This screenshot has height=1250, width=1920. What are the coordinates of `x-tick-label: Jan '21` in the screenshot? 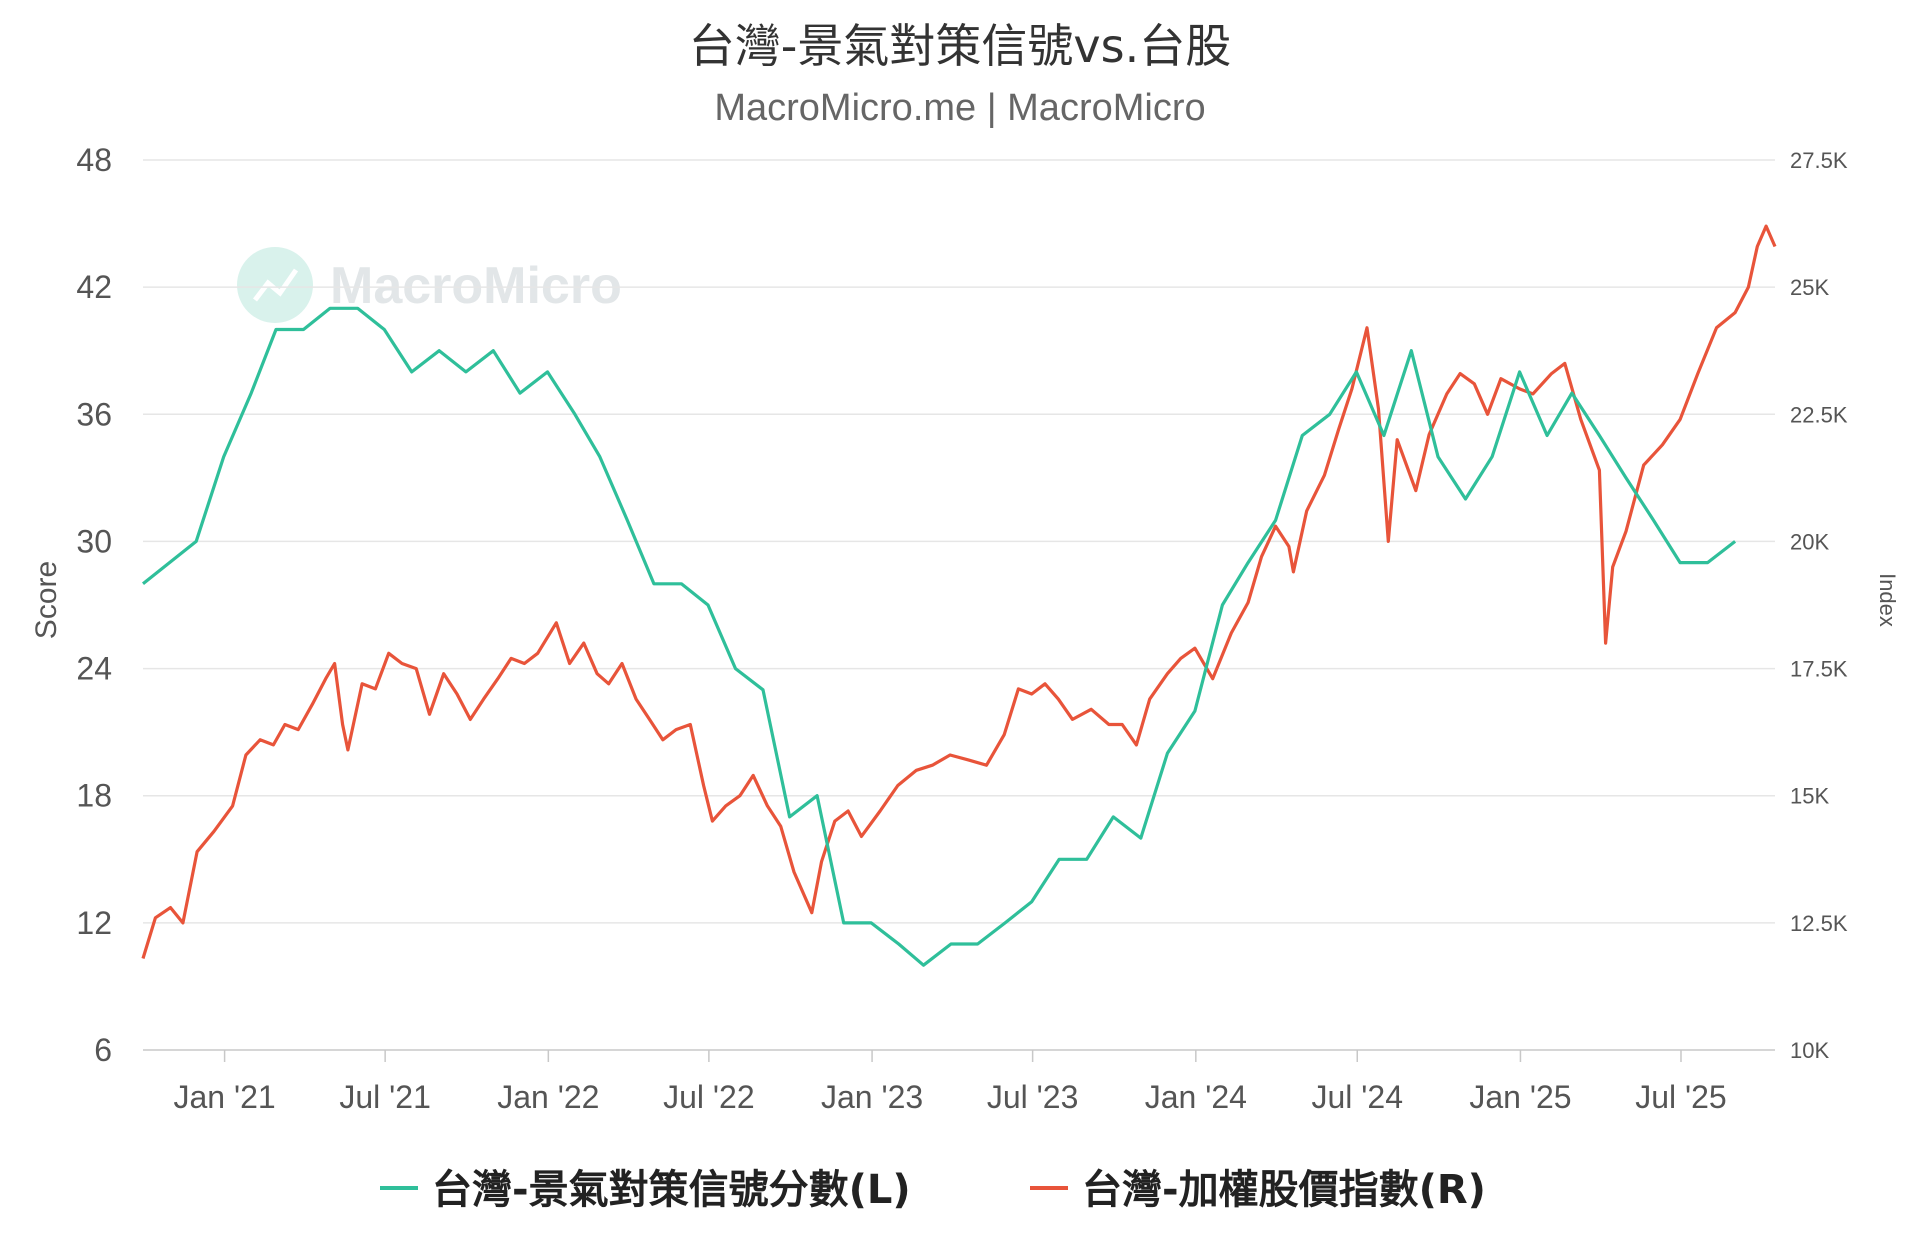 It's located at (225, 1097).